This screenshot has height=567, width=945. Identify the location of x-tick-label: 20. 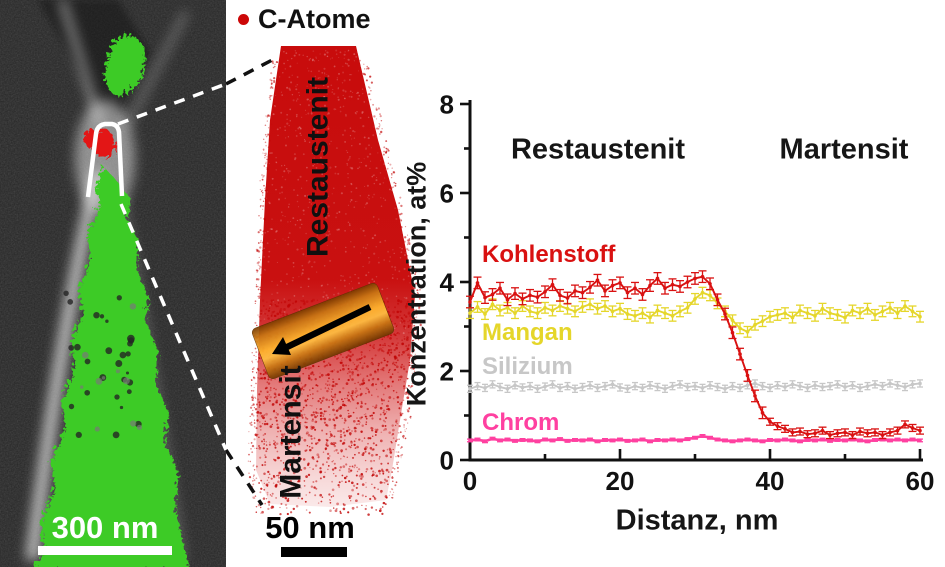
(620, 481).